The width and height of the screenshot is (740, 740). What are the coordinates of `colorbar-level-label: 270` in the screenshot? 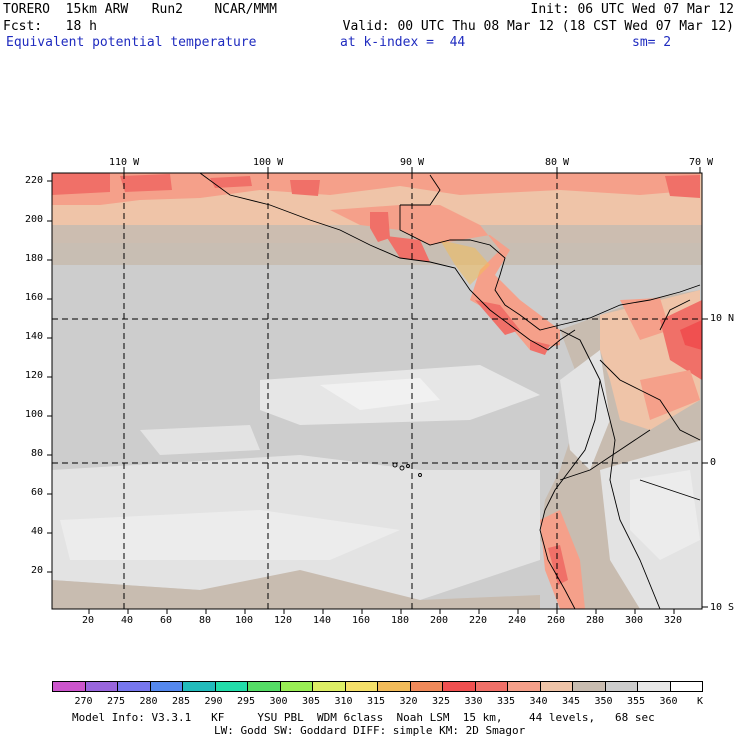 It's located at (83, 701).